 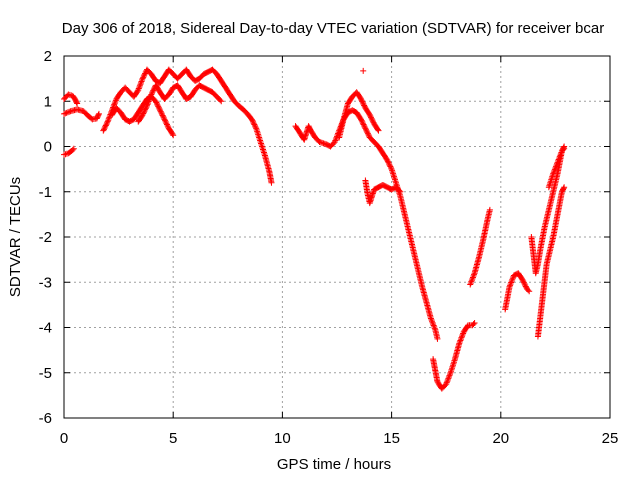 What do you see at coordinates (15, 237) in the screenshot?
I see `y-axis-label: SDTVAR / TECUs` at bounding box center [15, 237].